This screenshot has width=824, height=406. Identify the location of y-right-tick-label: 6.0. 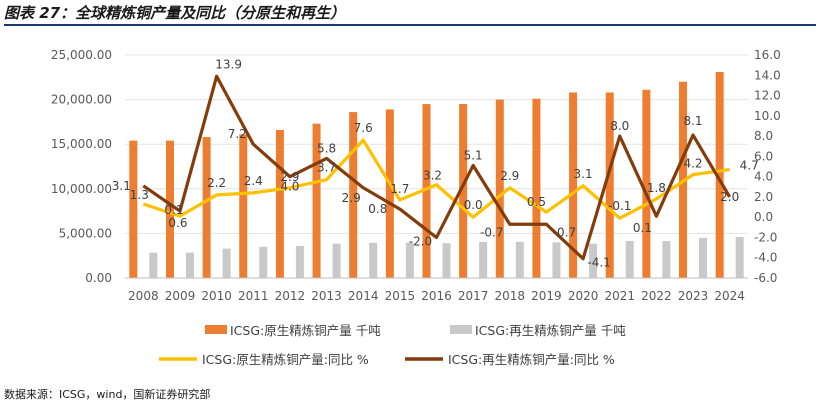
(763, 156).